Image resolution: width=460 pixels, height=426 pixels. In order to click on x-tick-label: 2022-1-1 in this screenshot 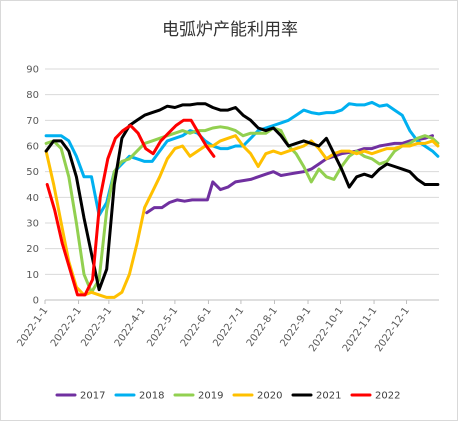, I will do `click(32, 326)`.